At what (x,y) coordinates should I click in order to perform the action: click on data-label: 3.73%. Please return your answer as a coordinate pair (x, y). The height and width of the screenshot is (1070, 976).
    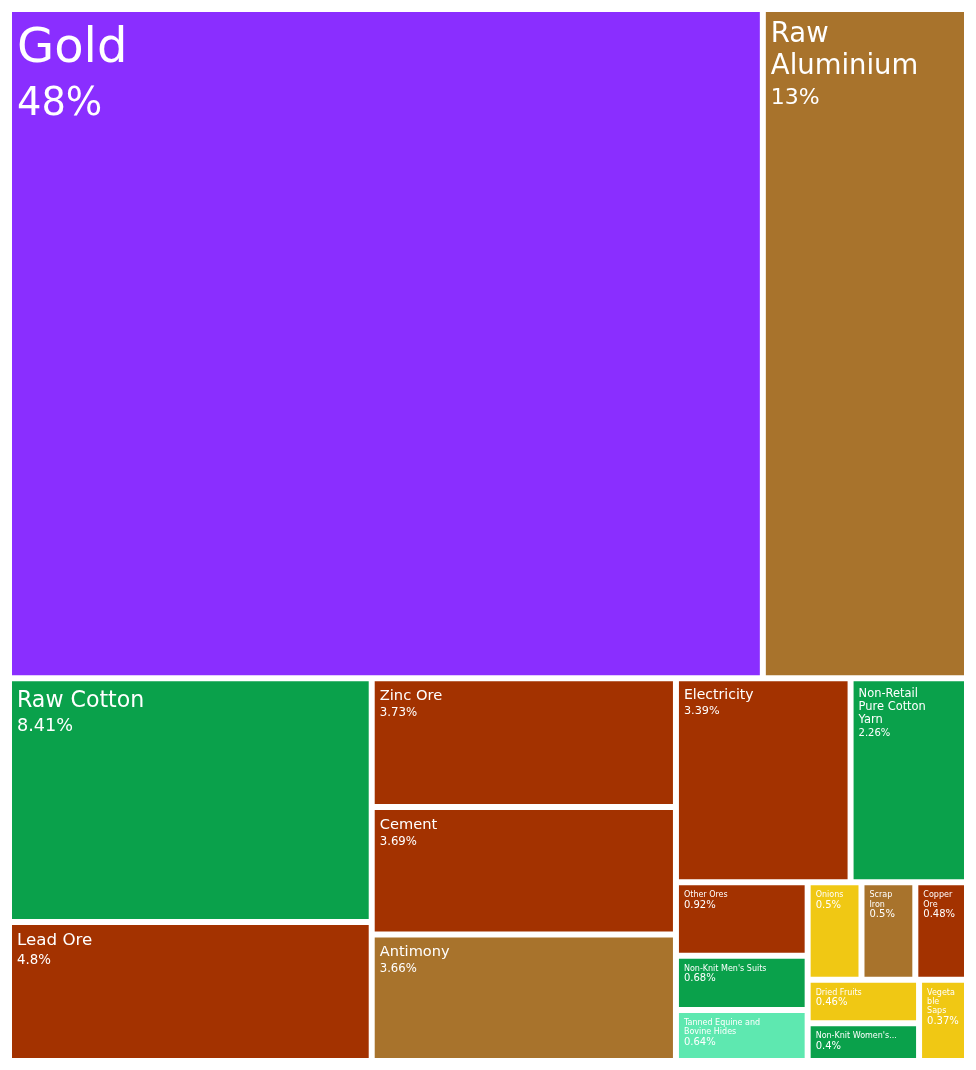
    Looking at the image, I should click on (398, 711).